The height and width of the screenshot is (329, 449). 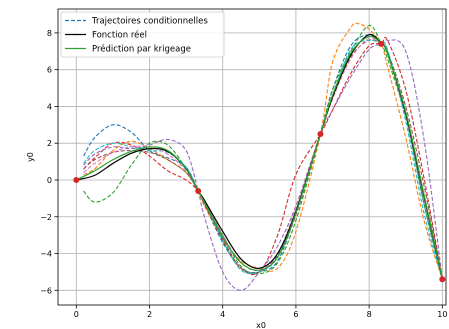 I want to click on y-tick-label: 8, so click(x=49, y=33).